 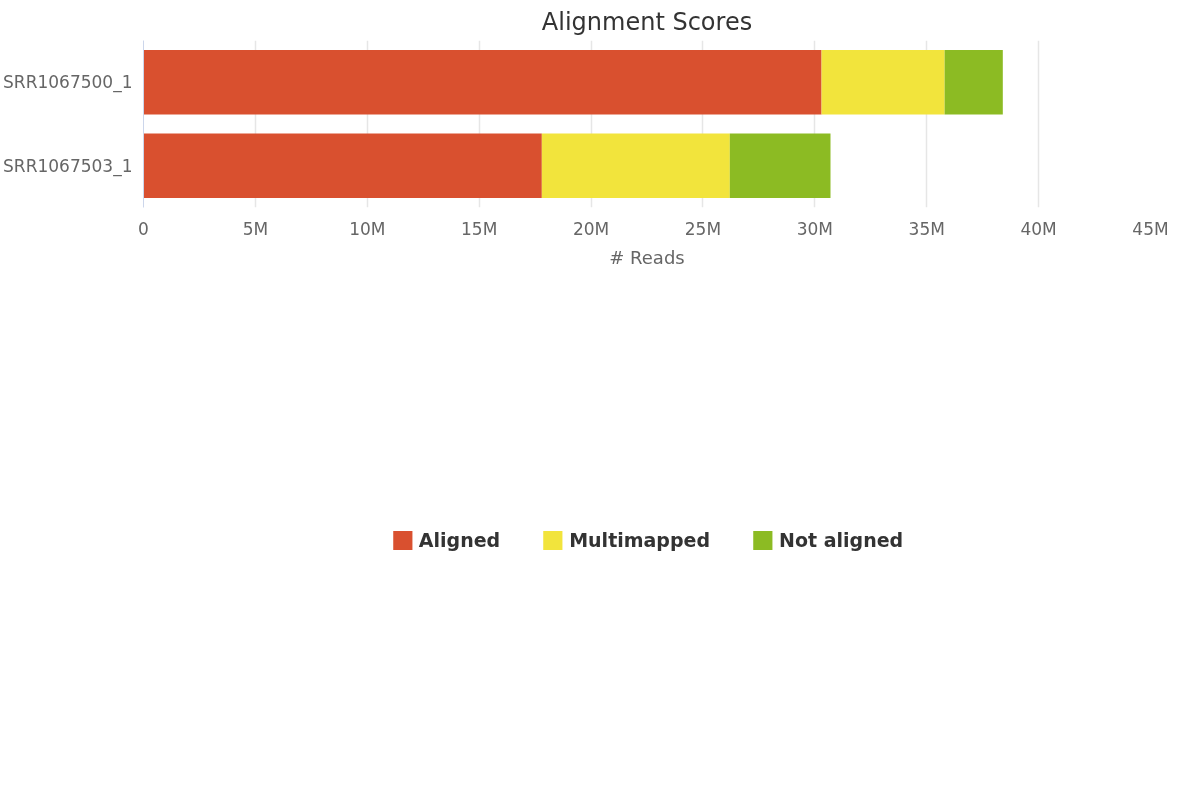 I want to click on x-tick-label: 5M, so click(x=255, y=228).